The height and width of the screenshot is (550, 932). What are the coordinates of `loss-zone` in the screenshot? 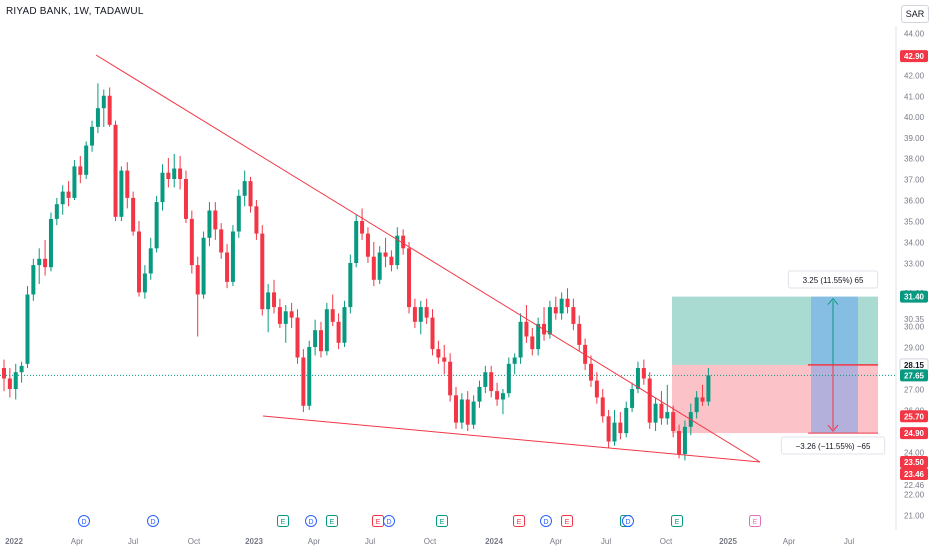 It's located at (775, 399).